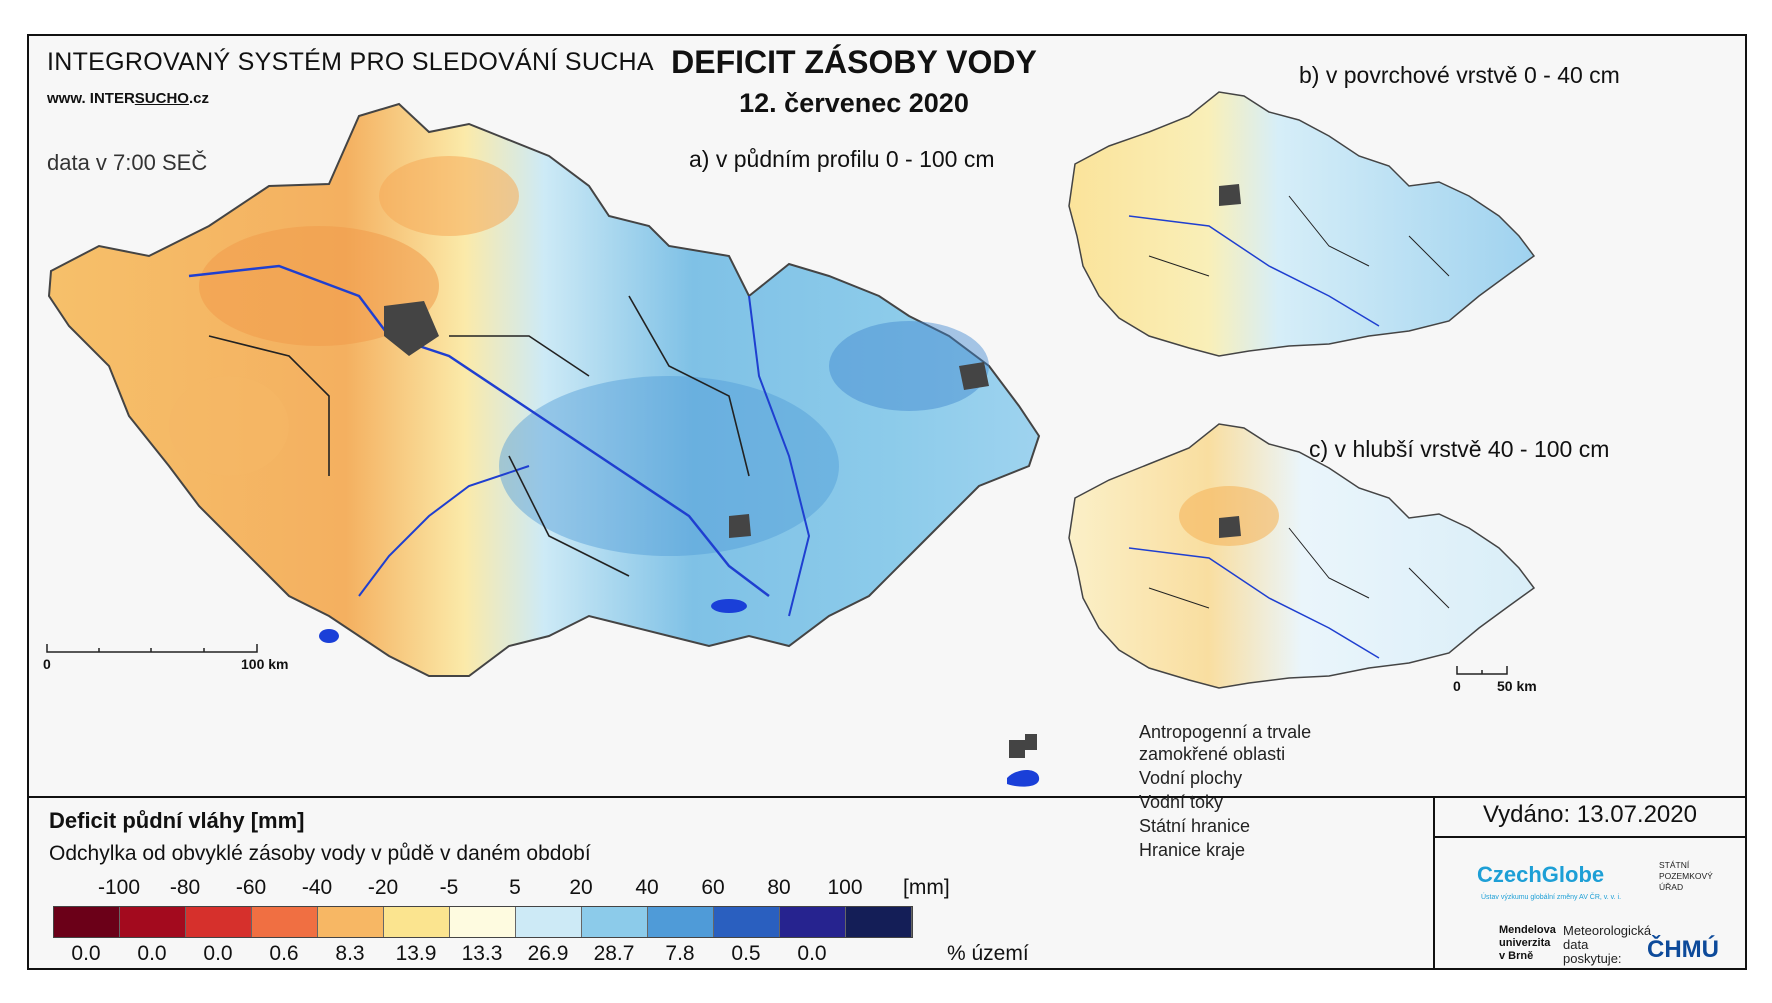 The width and height of the screenshot is (1772, 1003). I want to click on mendel-line-2: univerzita, so click(1525, 943).